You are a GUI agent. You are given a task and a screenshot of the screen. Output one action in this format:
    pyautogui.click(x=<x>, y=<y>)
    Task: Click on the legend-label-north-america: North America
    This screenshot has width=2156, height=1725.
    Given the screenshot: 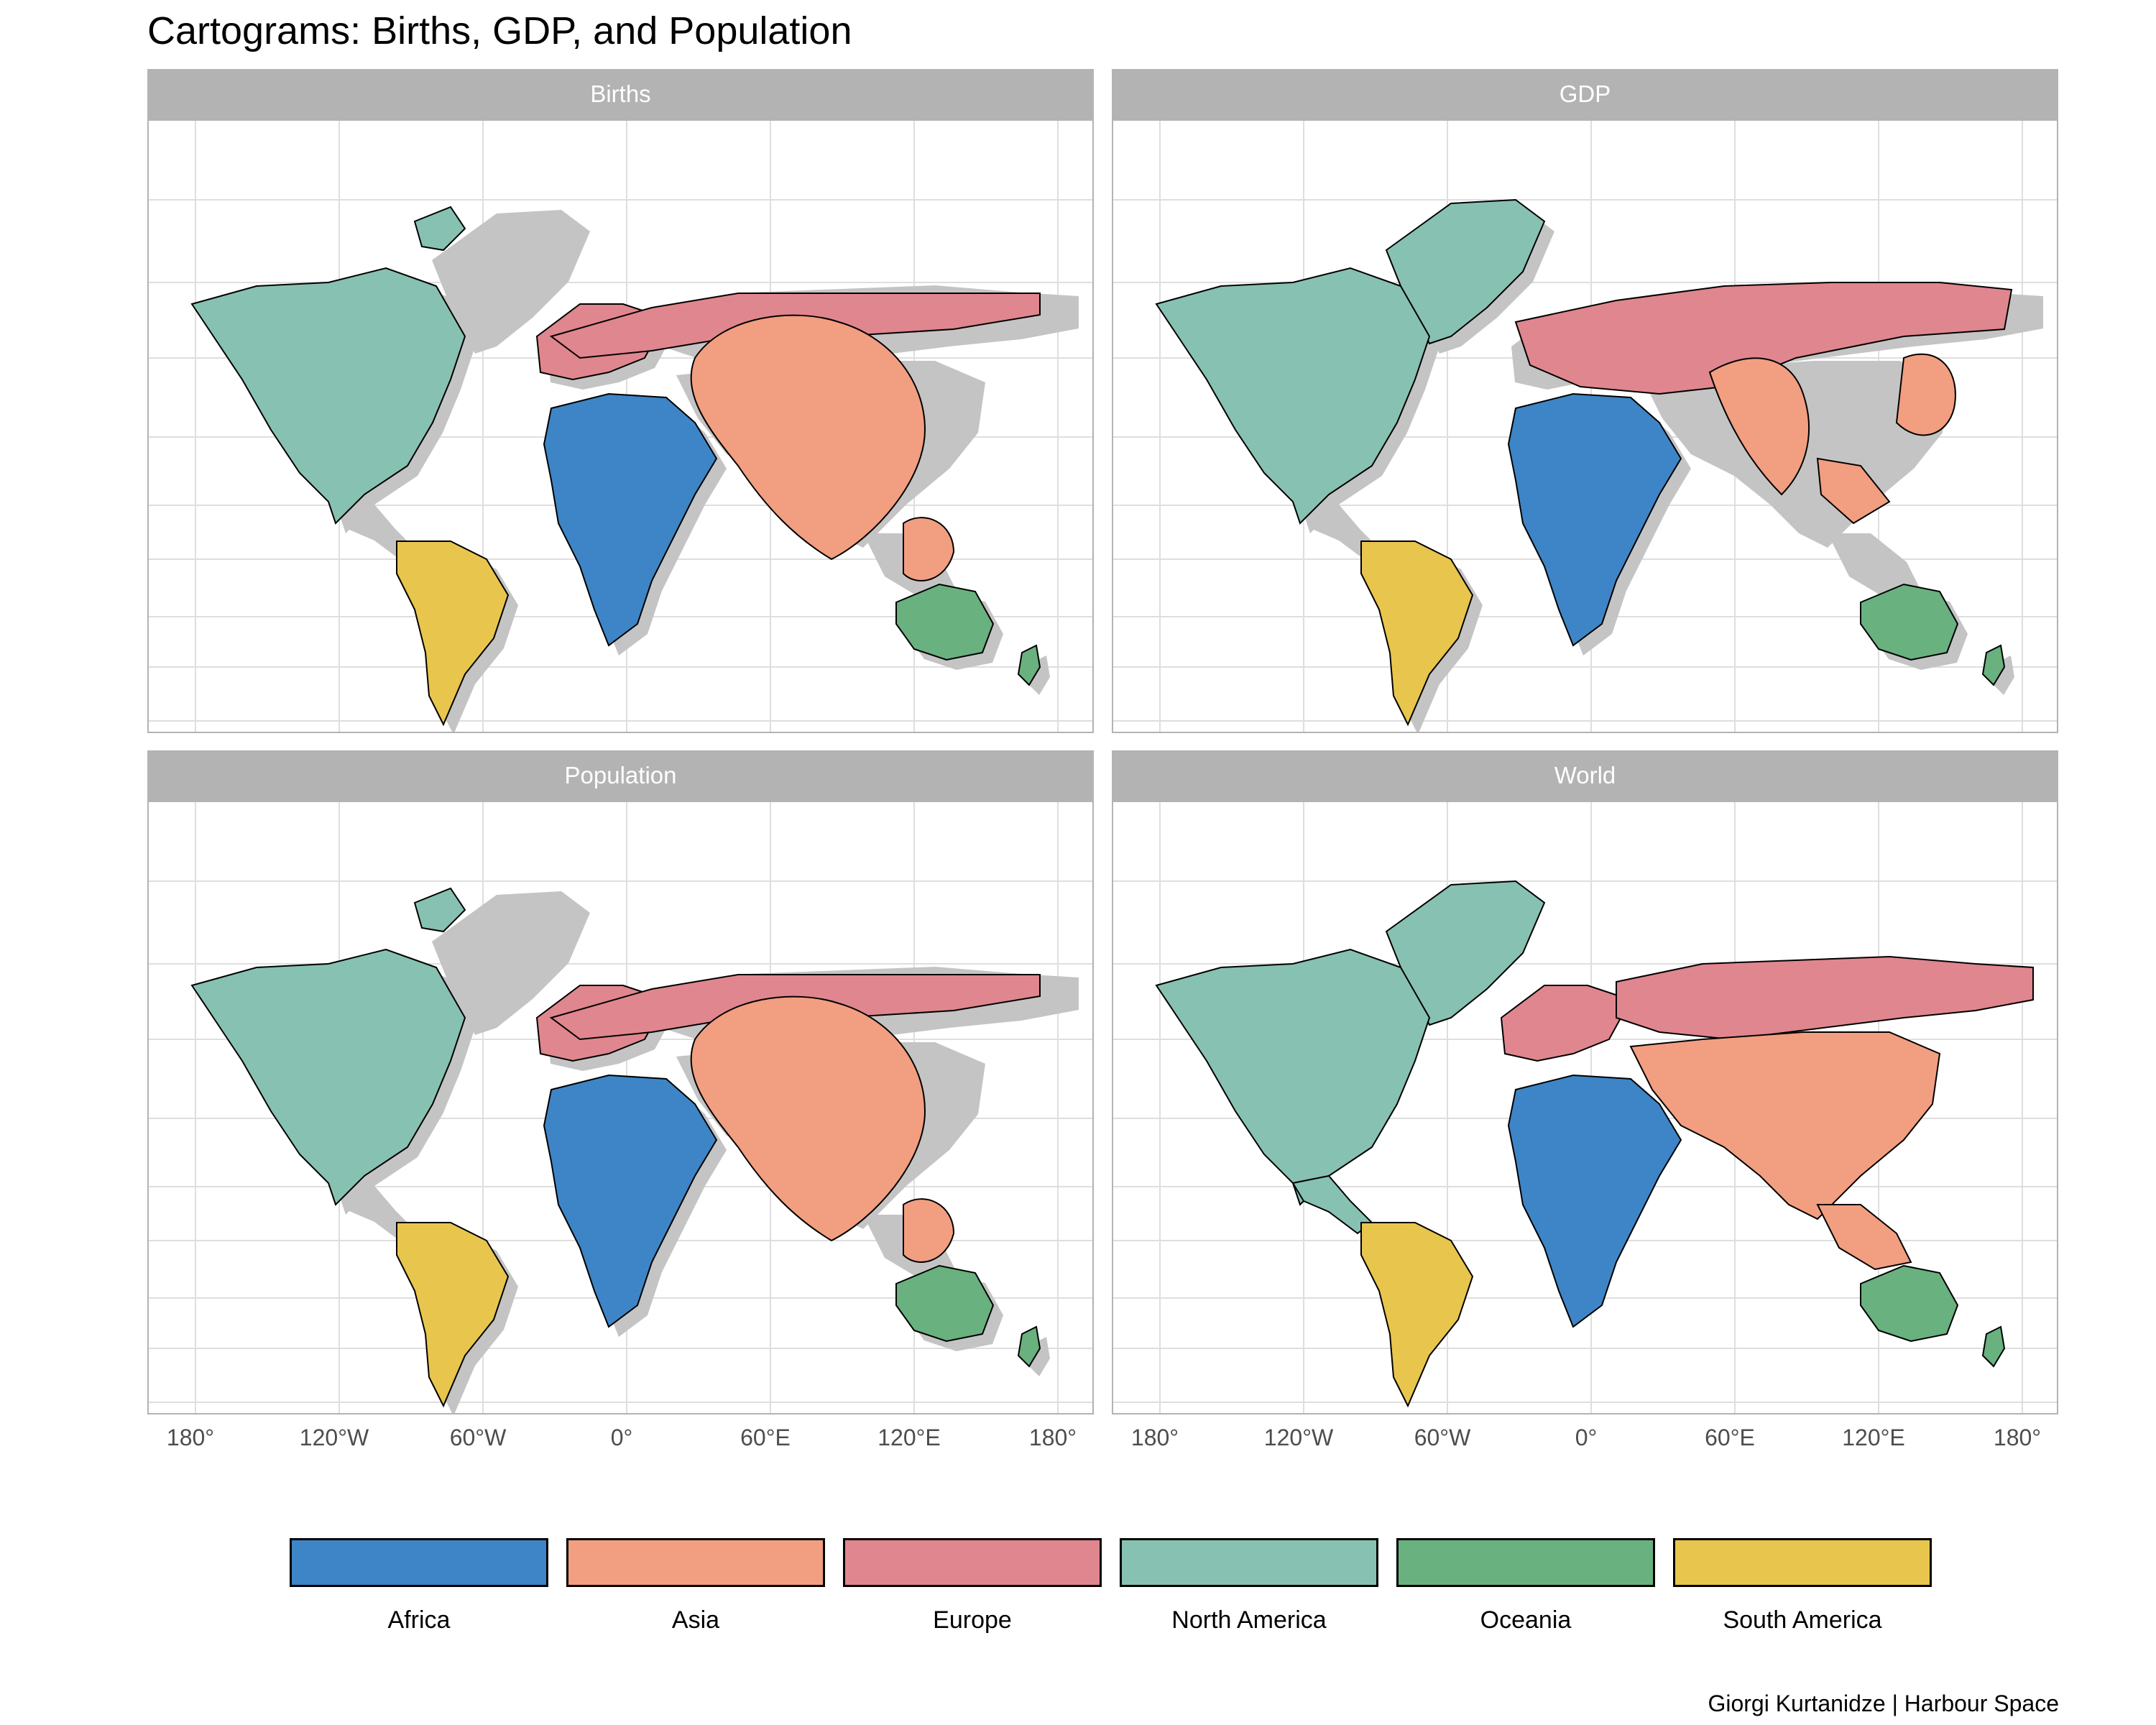 What is the action you would take?
    pyautogui.click(x=1249, y=1620)
    